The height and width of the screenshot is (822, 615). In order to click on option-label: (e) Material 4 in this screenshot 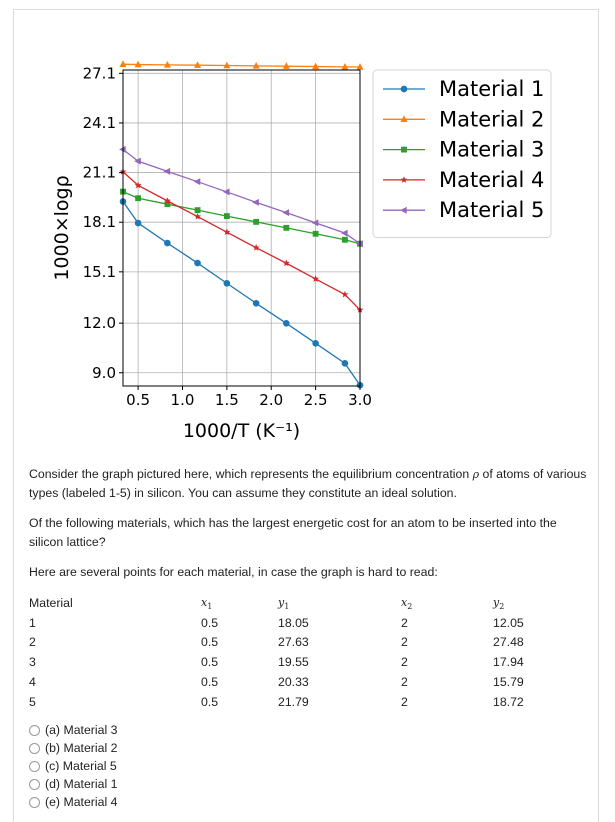, I will do `click(81, 802)`.